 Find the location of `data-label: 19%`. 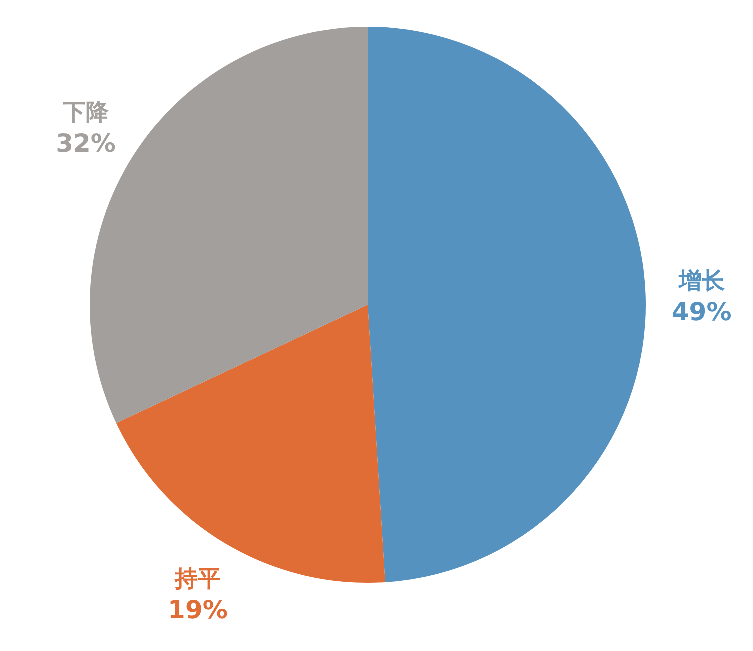

data-label: 19% is located at coordinates (198, 609).